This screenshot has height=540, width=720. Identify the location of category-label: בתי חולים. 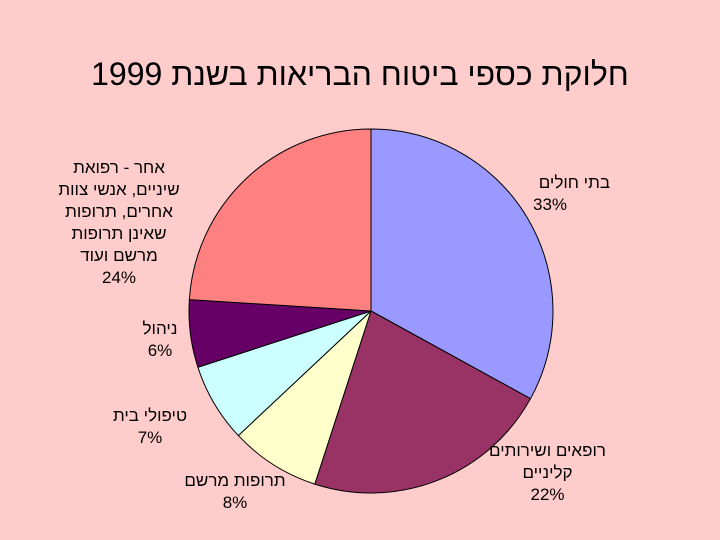
(574, 182).